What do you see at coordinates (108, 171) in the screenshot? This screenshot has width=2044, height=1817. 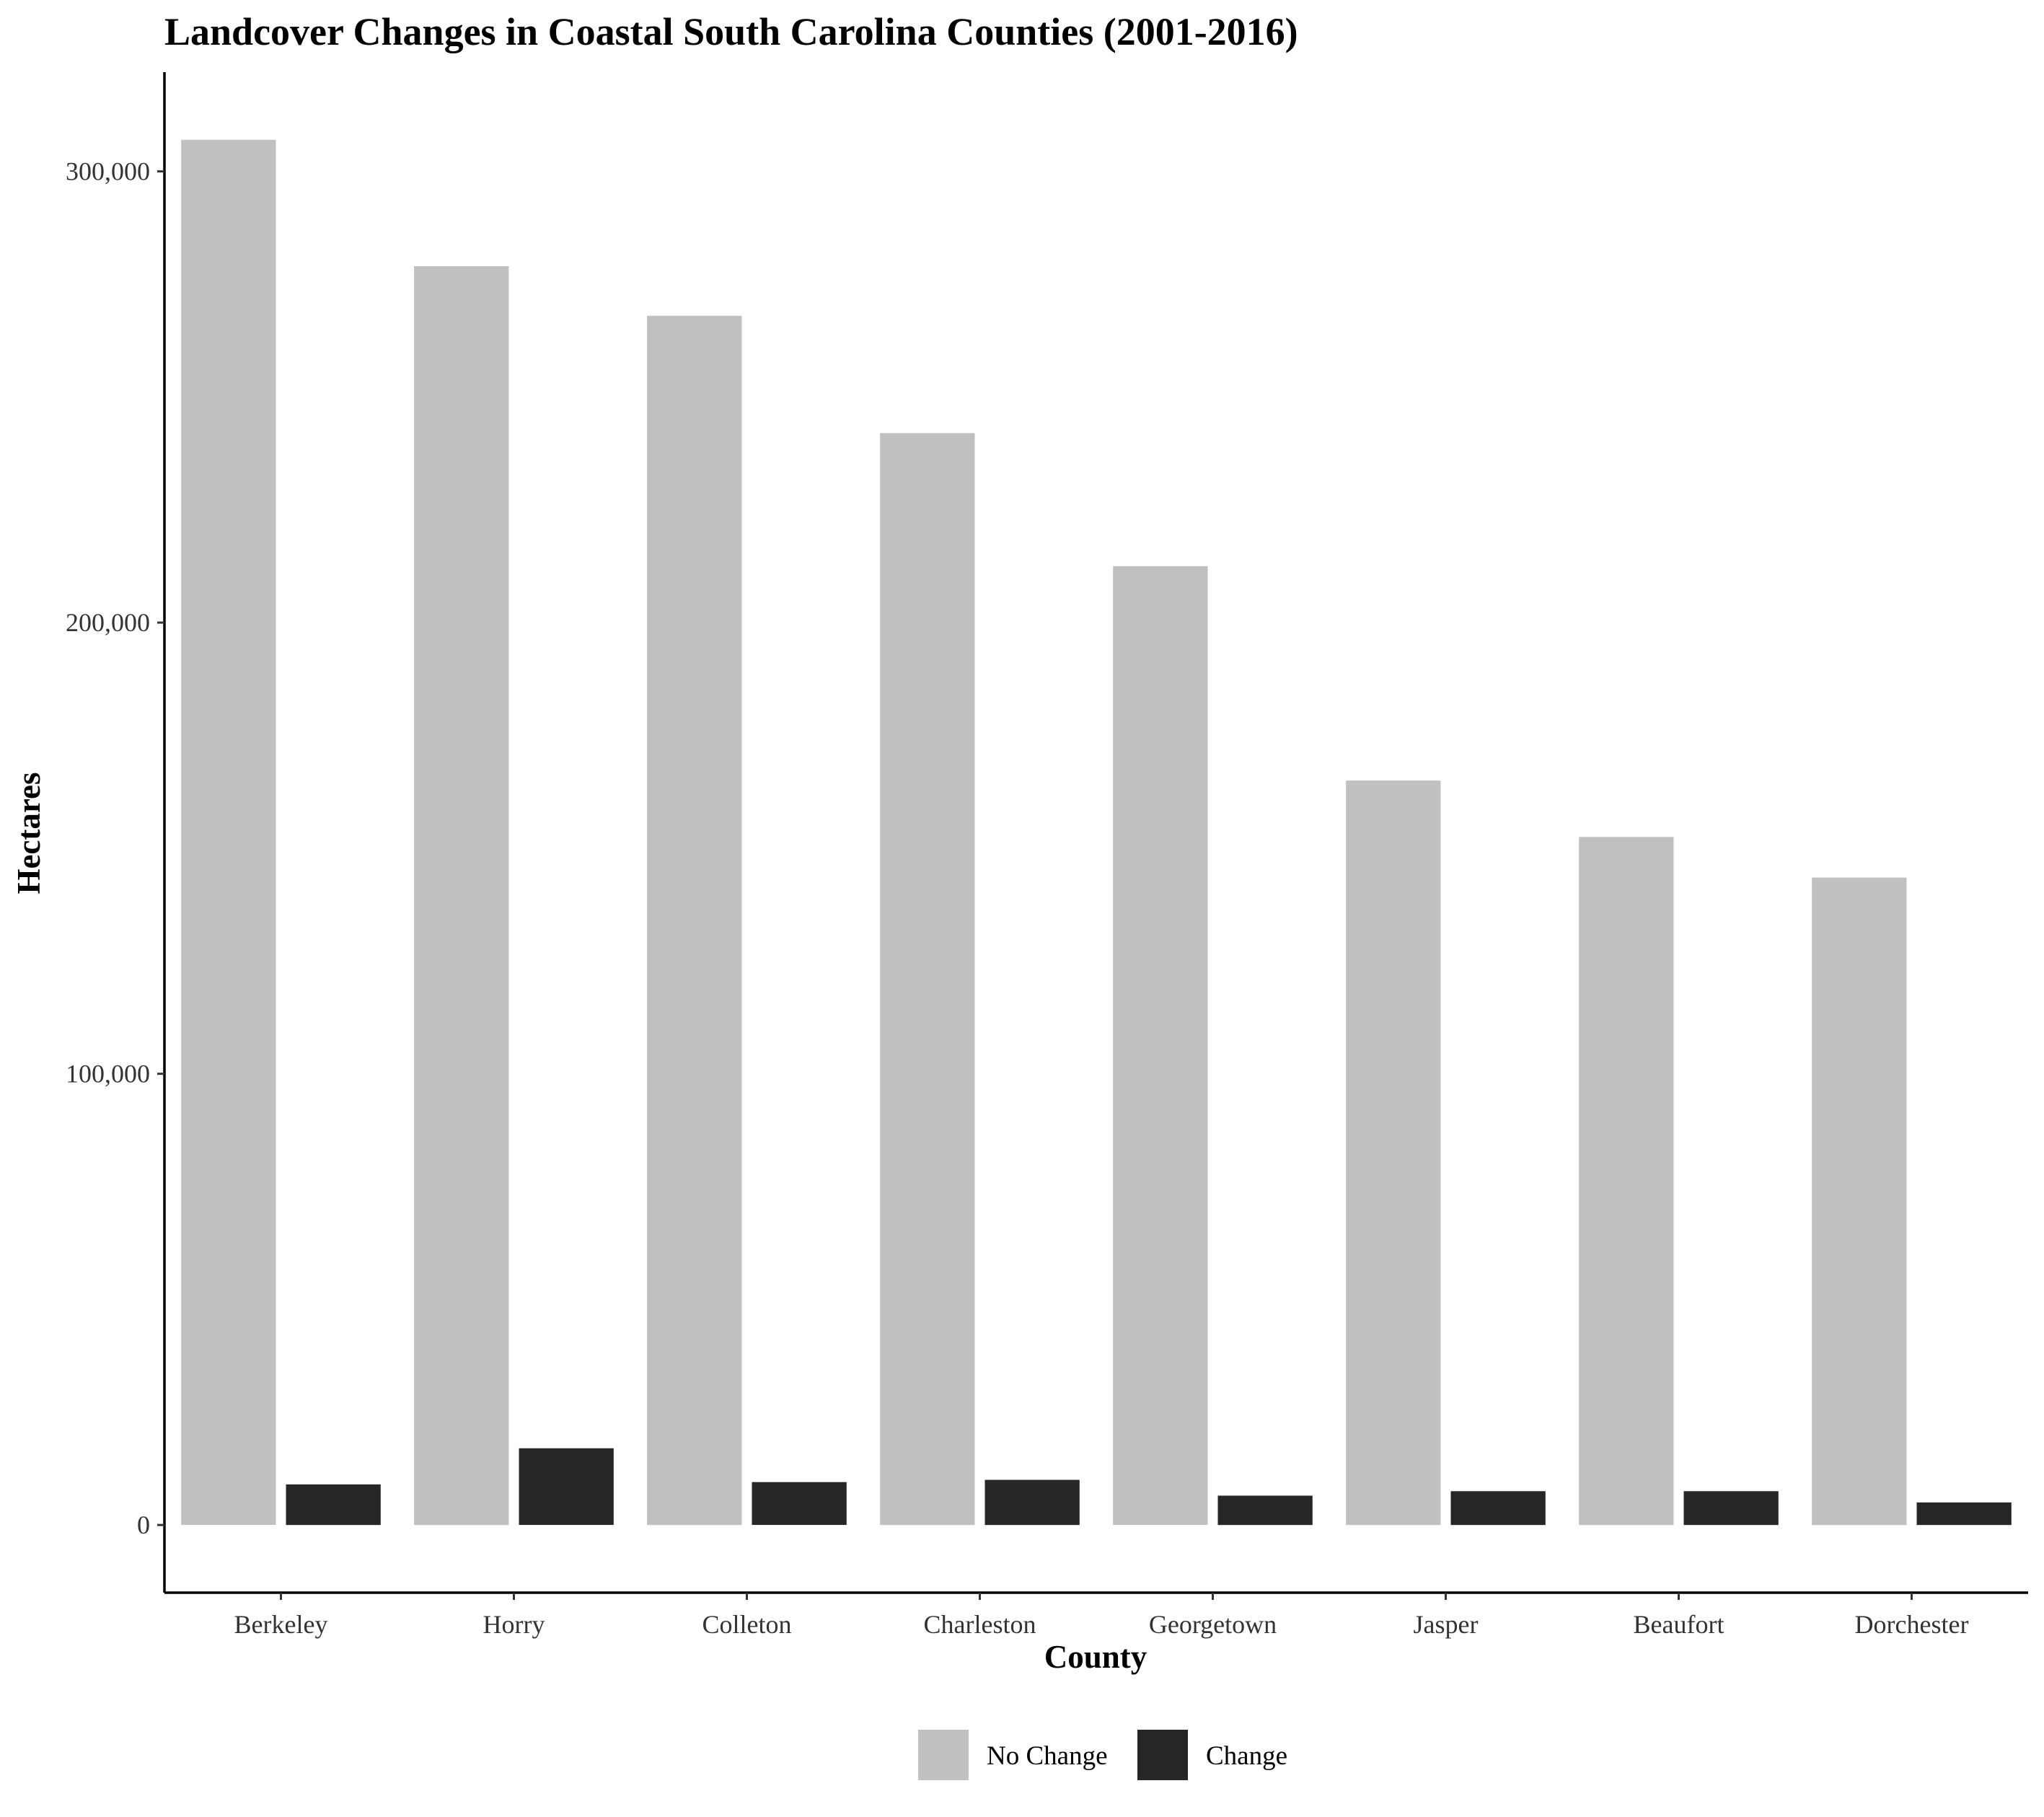 I see `y-tick-label: 300,000` at bounding box center [108, 171].